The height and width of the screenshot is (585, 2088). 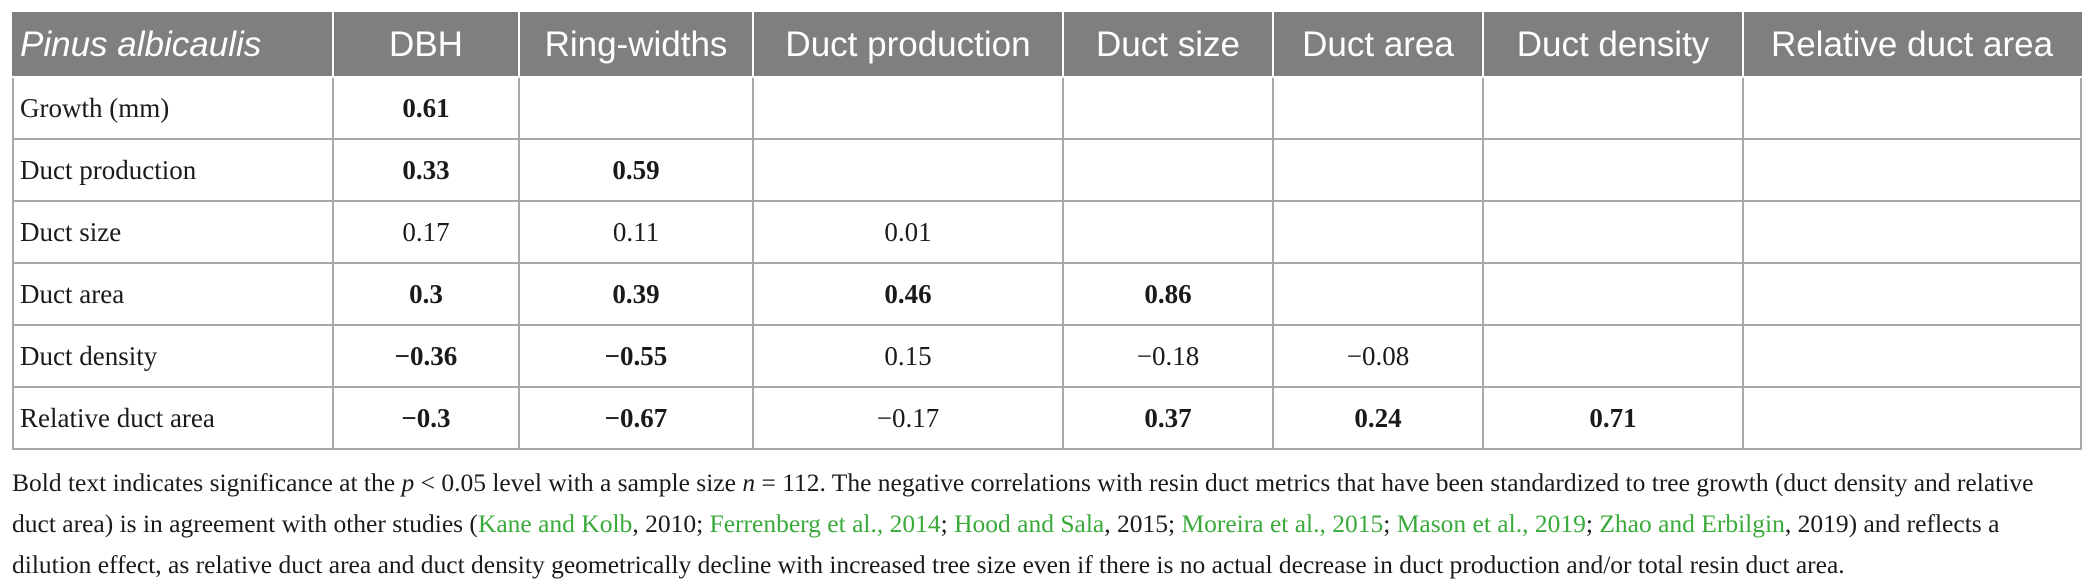 I want to click on column-header: Duct area, so click(x=1378, y=45).